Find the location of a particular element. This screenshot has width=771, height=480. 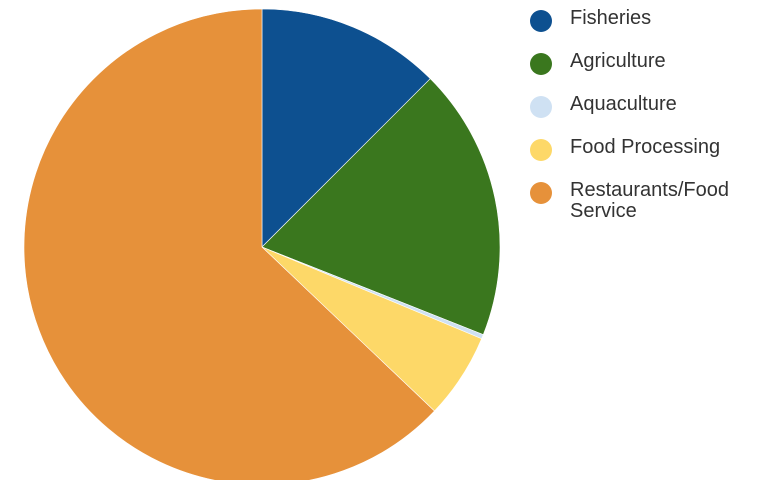

legend-swatch-restaurants-food-service is located at coordinates (541, 193).